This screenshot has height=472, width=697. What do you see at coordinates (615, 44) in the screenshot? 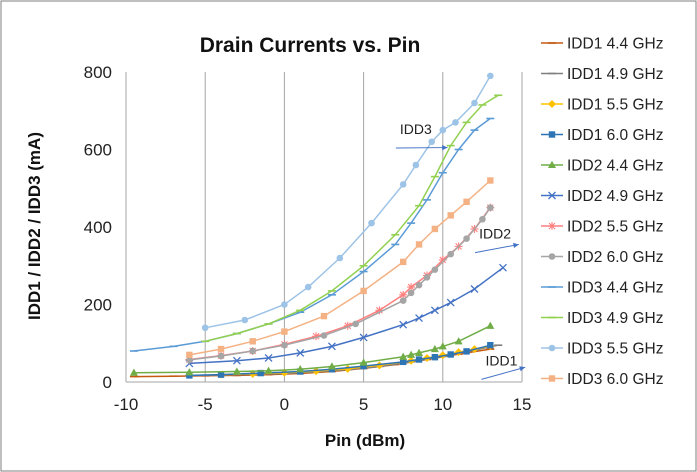
I see `legend-label: IDD1 4.4 GHz` at bounding box center [615, 44].